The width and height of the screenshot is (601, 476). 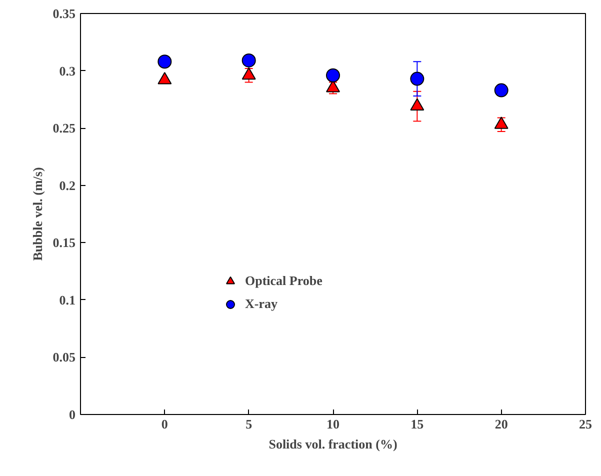 I want to click on x-tick-label: 15, so click(x=417, y=424).